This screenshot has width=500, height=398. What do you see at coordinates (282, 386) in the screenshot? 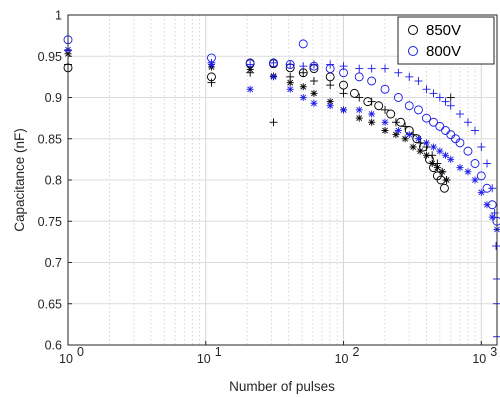
I see `x-axis-label: Number of pulses` at bounding box center [282, 386].